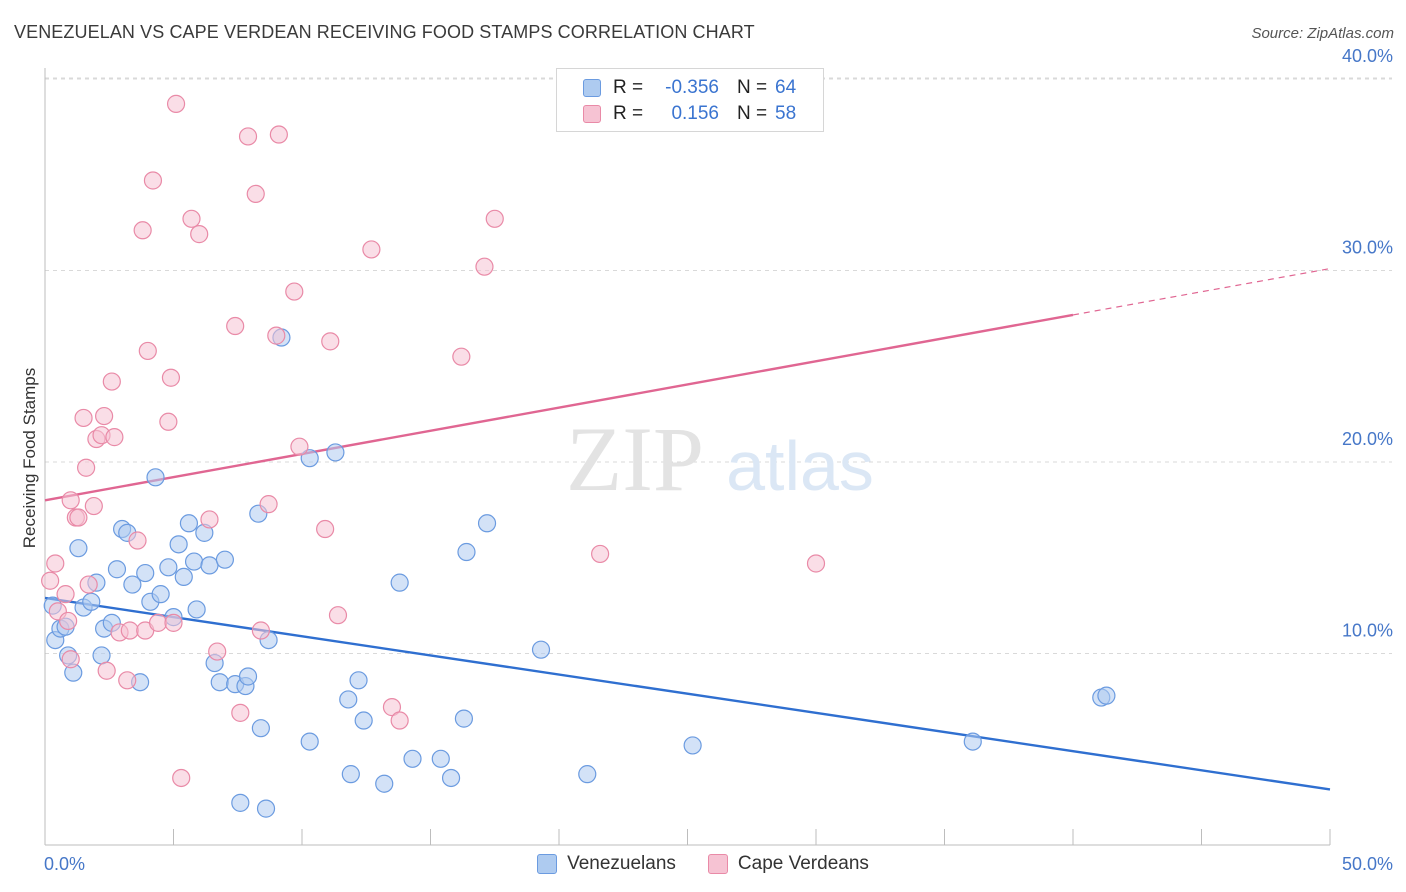  What do you see at coordinates (800, 466) in the screenshot?
I see `watermark-atlas: atlas` at bounding box center [800, 466].